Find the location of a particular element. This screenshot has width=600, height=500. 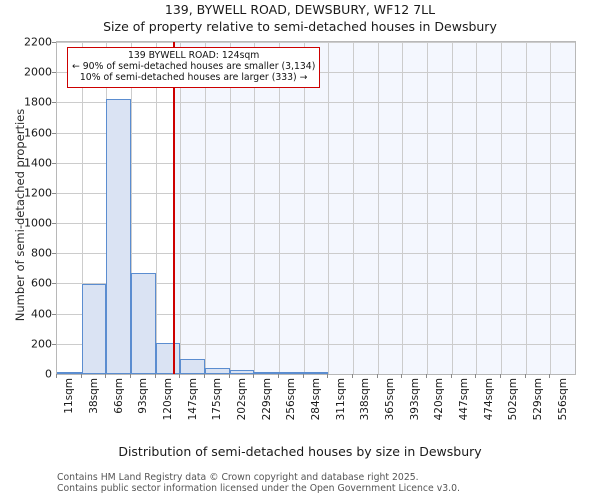

x-axis-tick-label: 311sqm is located at coordinates (340, 399).